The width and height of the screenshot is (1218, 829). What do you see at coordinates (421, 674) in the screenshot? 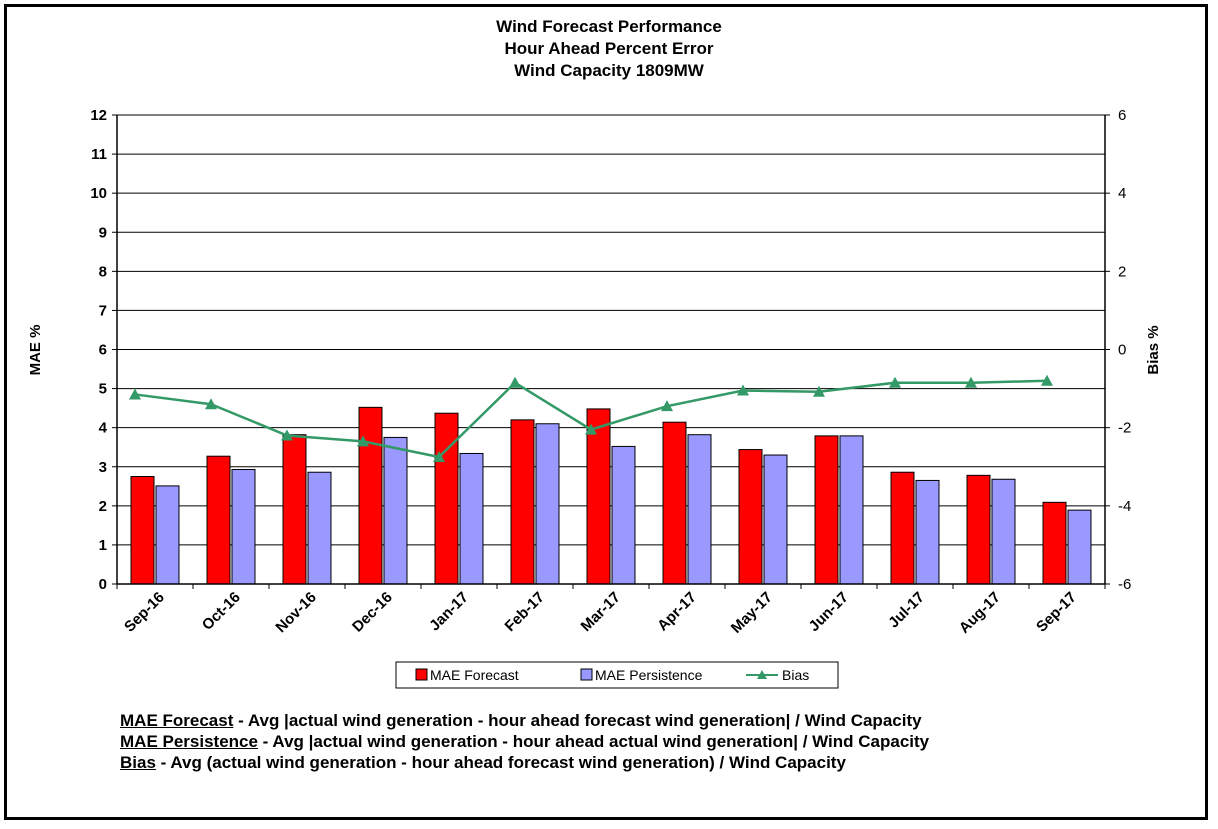
I see `legend-swatch-mae-forecast` at bounding box center [421, 674].